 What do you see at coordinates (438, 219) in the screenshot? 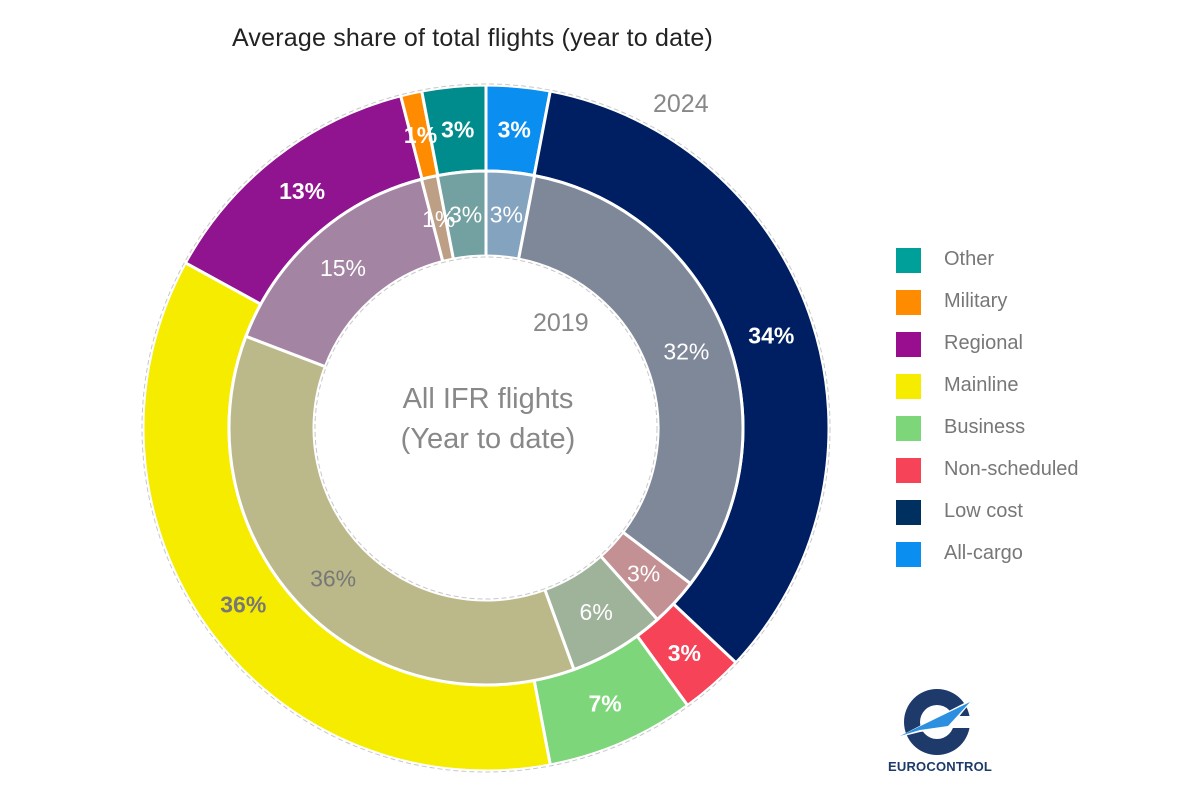
I see `data-label-2019-military: 1%` at bounding box center [438, 219].